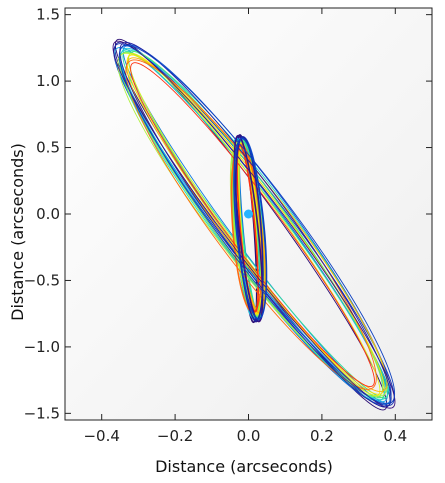  Describe the element at coordinates (322, 436) in the screenshot. I see `x-tick-label: 0.2` at that location.